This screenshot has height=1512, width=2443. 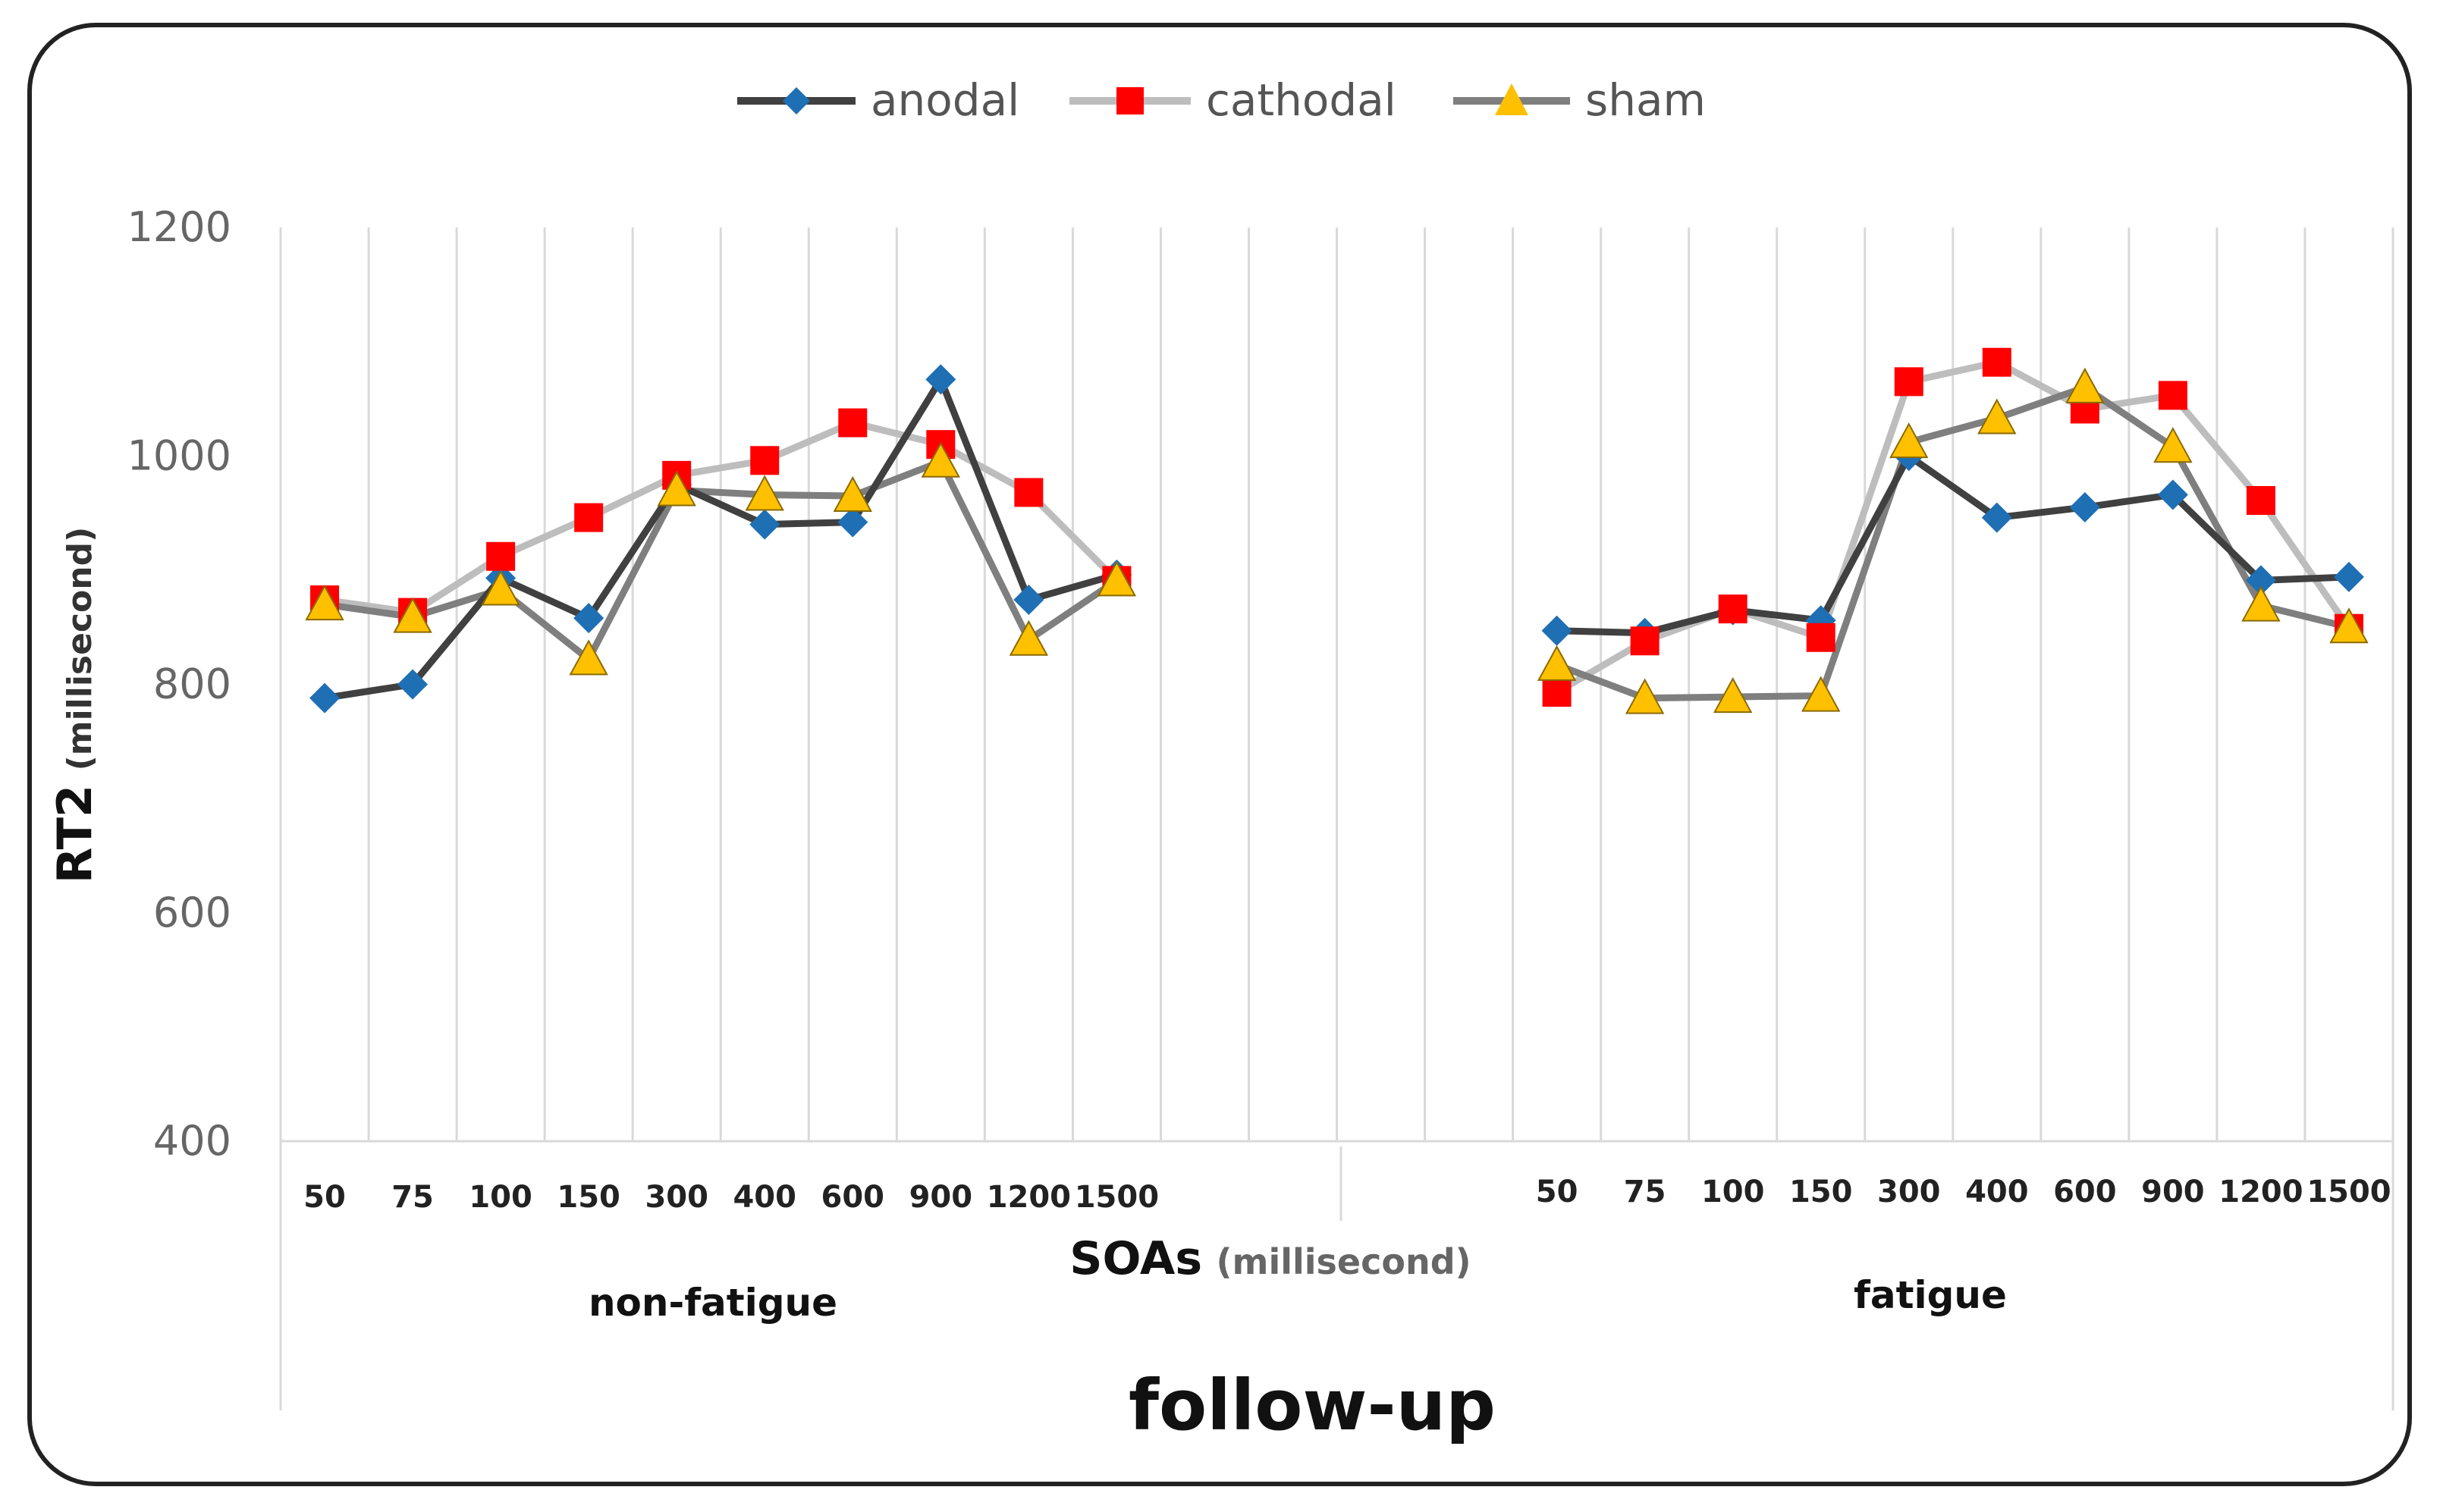 I want to click on series-line-cathodal, so click(x=722, y=517).